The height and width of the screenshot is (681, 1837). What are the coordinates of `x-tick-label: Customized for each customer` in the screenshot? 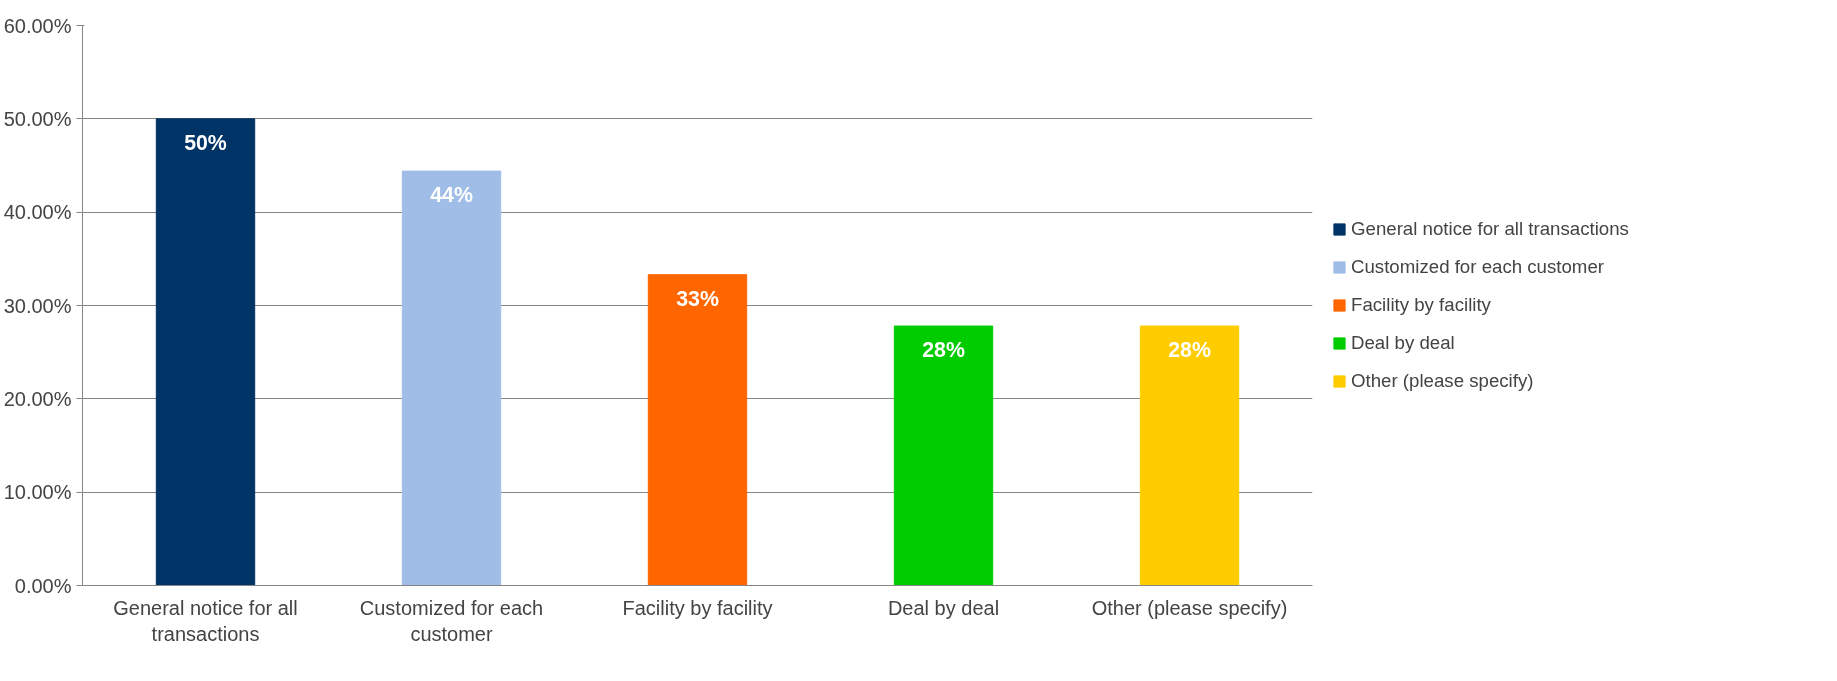 It's located at (451, 620).